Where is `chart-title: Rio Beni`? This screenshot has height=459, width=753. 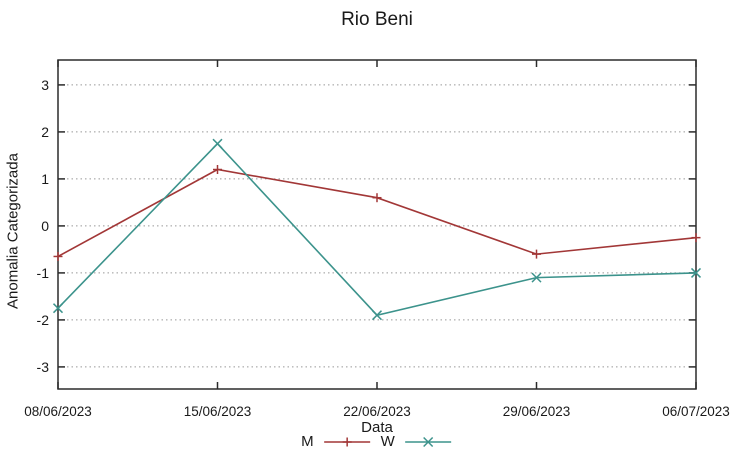 chart-title: Rio Beni is located at coordinates (377, 19).